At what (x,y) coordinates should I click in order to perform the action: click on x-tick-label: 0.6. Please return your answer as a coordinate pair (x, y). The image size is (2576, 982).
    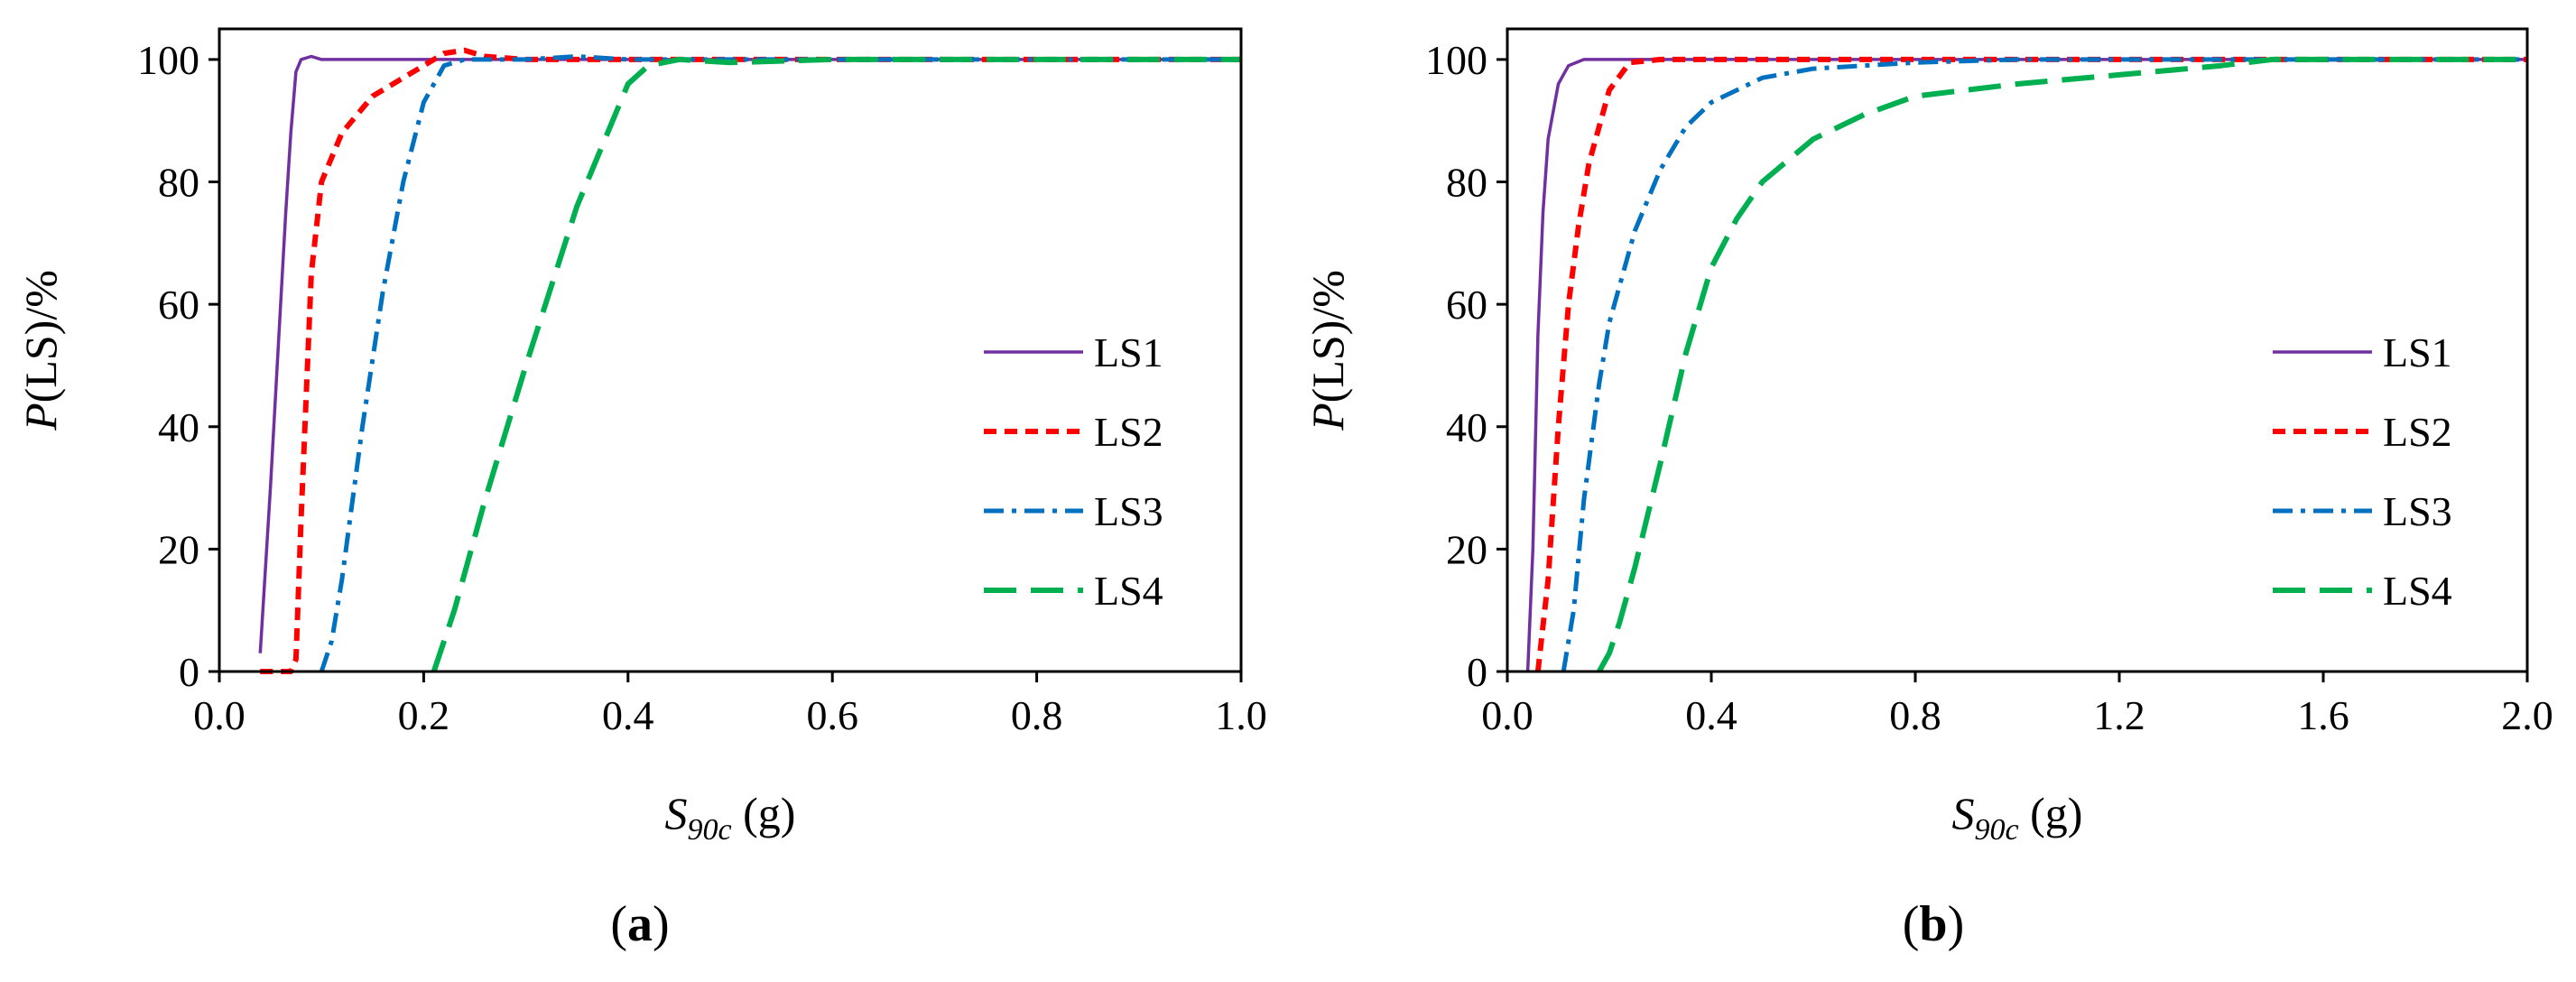
    Looking at the image, I should click on (832, 715).